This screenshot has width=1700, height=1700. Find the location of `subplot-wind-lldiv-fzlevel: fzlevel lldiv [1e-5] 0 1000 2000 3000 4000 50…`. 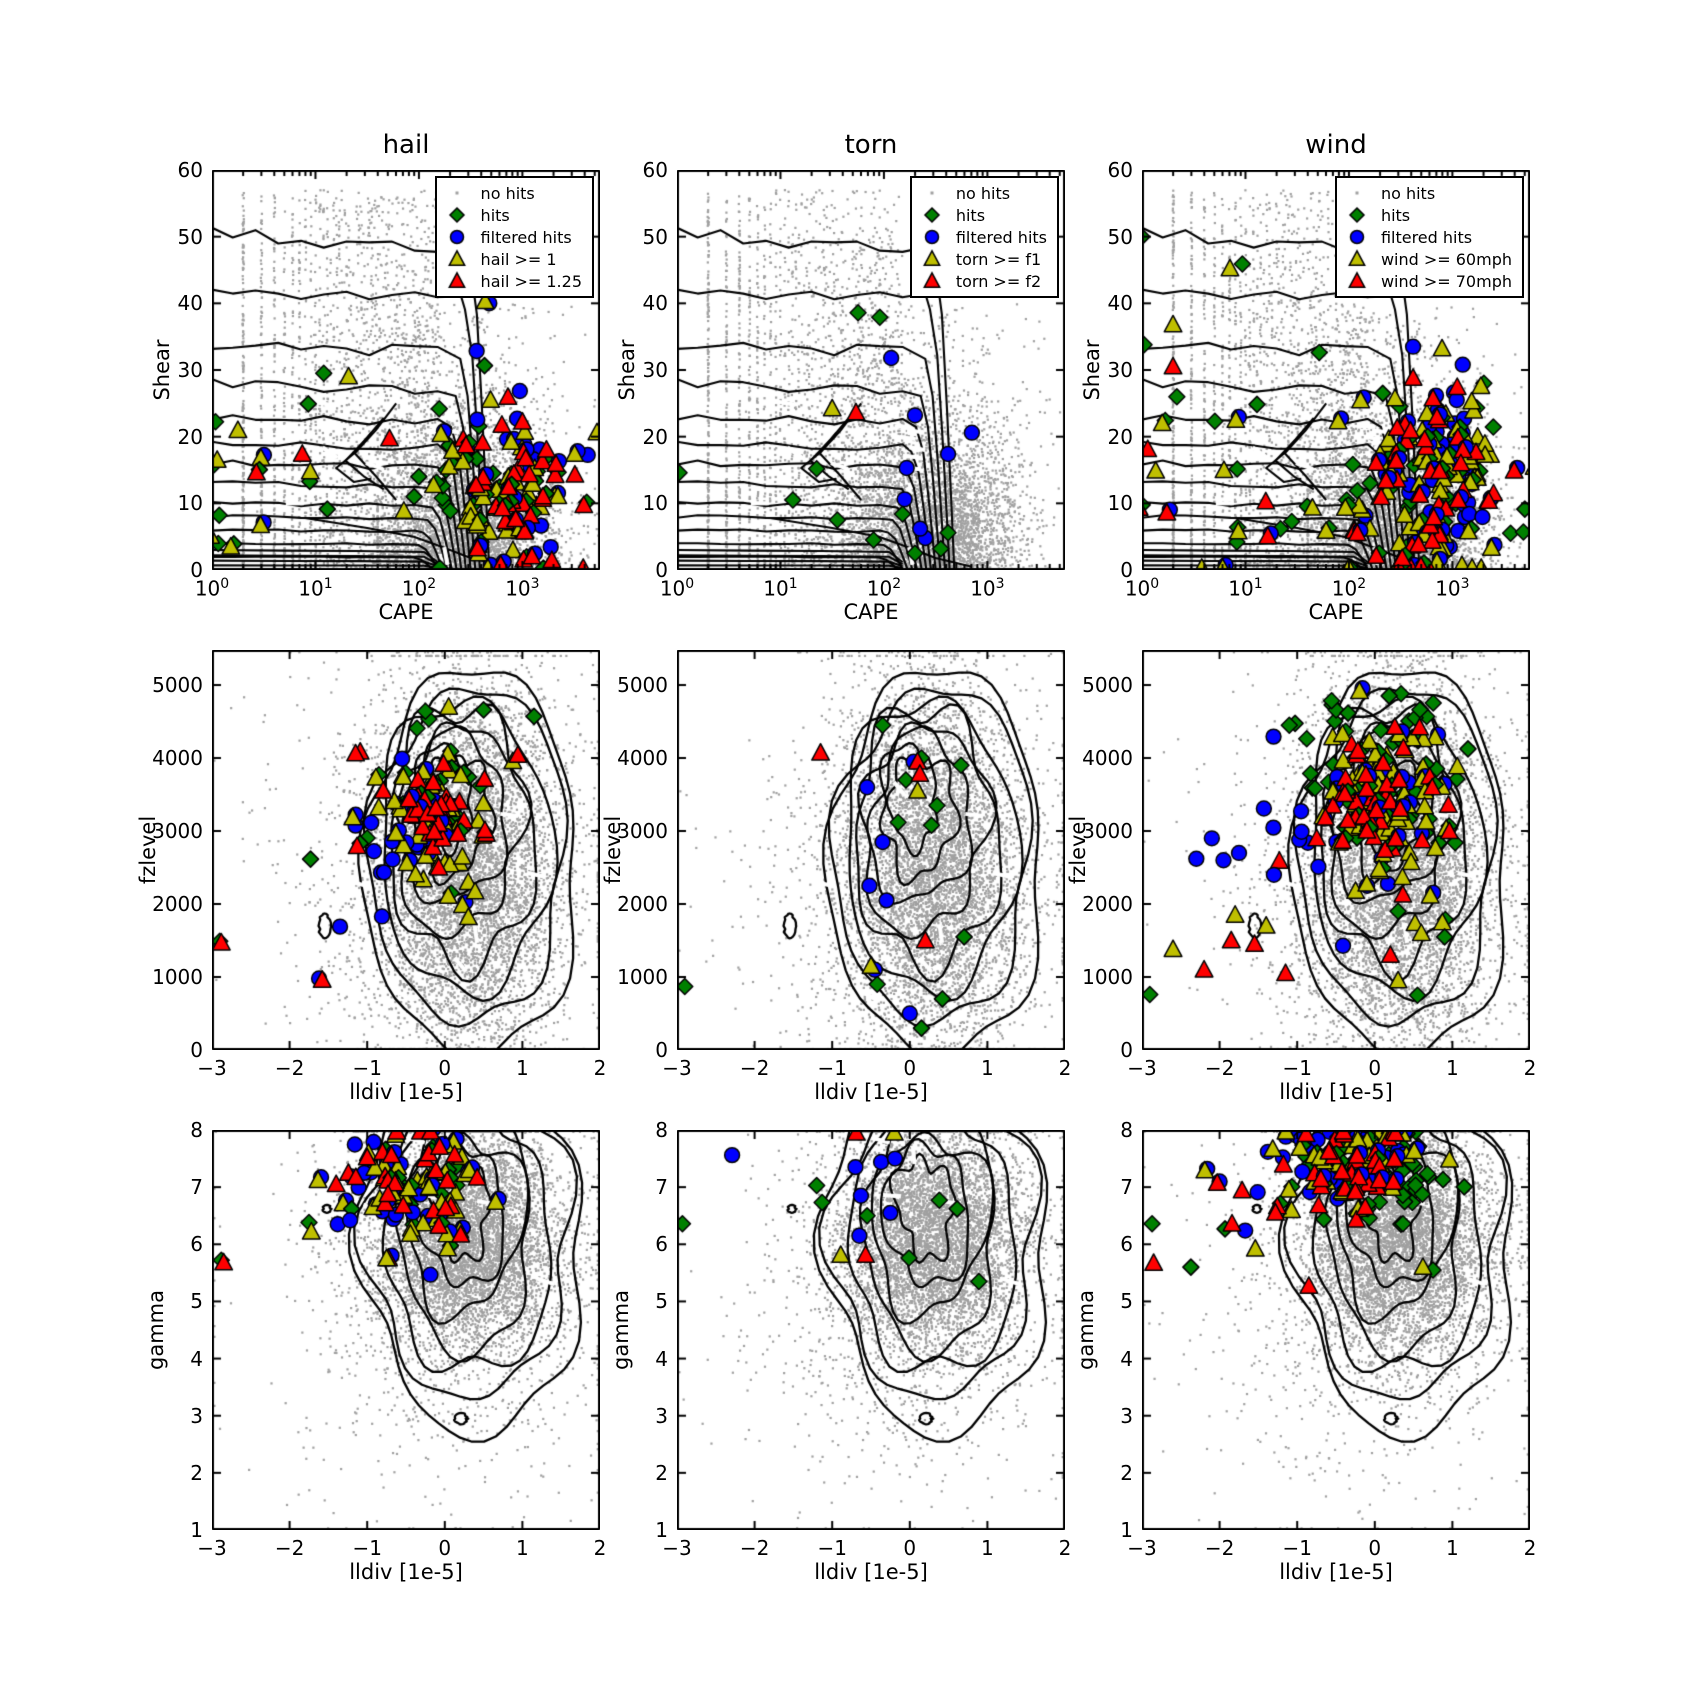

subplot-wind-lldiv-fzlevel: fzlevel lldiv [1e-5] 0 1000 2000 3000 4000 50… is located at coordinates (1301, 877).